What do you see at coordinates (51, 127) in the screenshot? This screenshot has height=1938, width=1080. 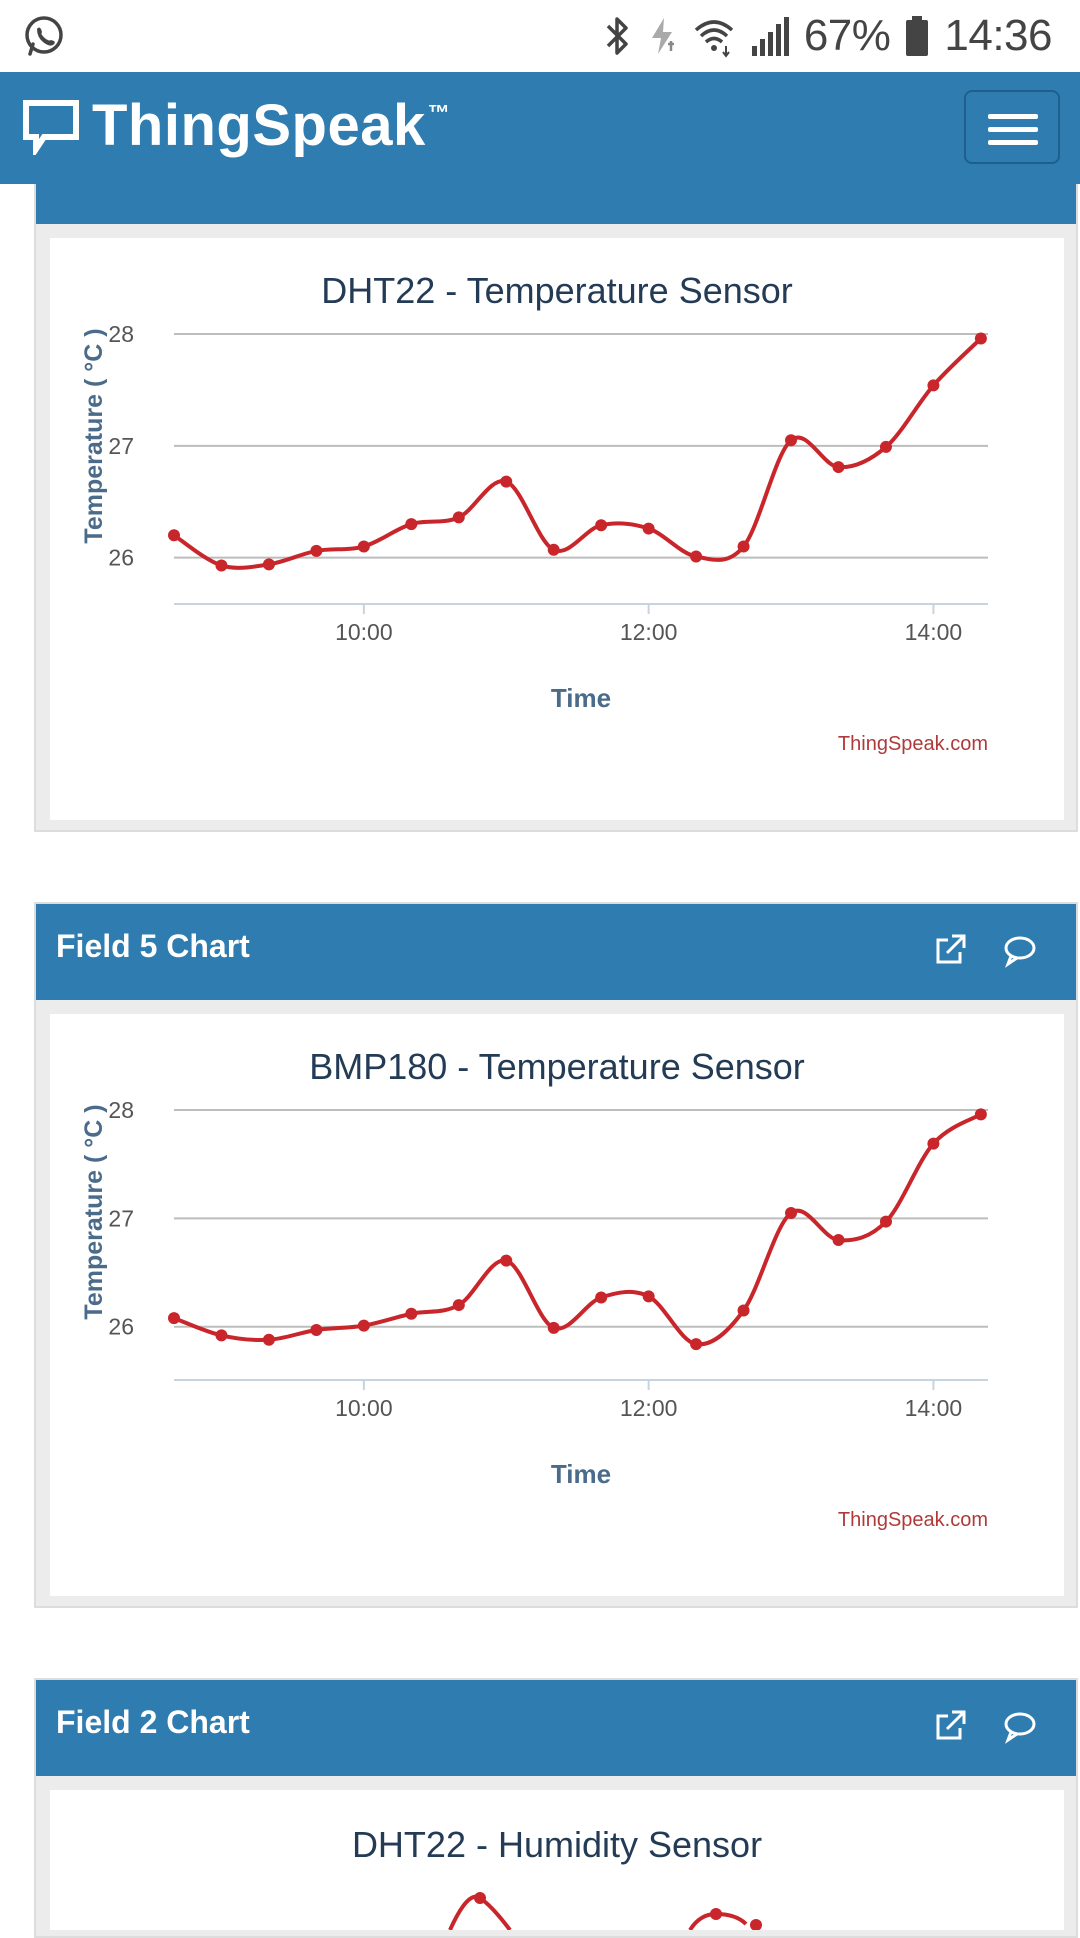 I see `thingspeak-logo-icon` at bounding box center [51, 127].